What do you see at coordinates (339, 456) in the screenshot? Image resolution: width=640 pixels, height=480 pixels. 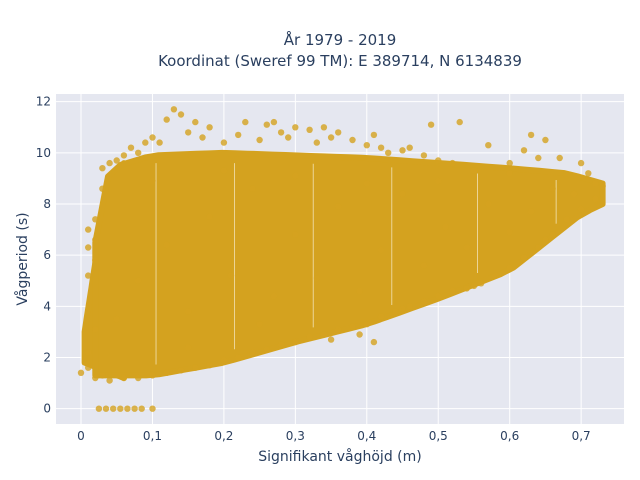 I see `x-axis-title: Signifikant våghöjd (m)` at bounding box center [339, 456].